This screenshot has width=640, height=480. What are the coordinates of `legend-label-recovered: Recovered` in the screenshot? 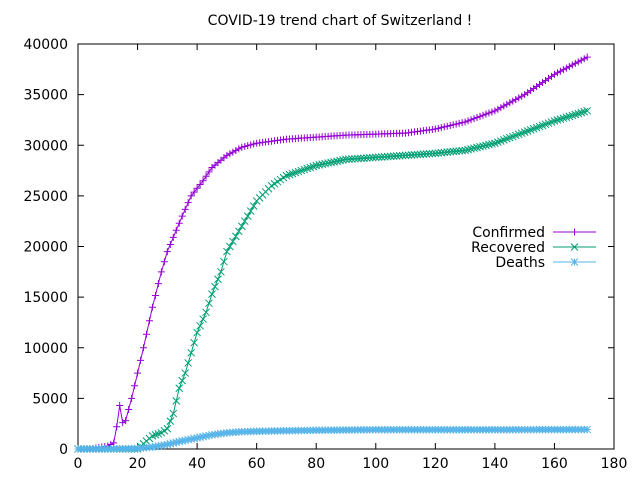 It's located at (508, 248).